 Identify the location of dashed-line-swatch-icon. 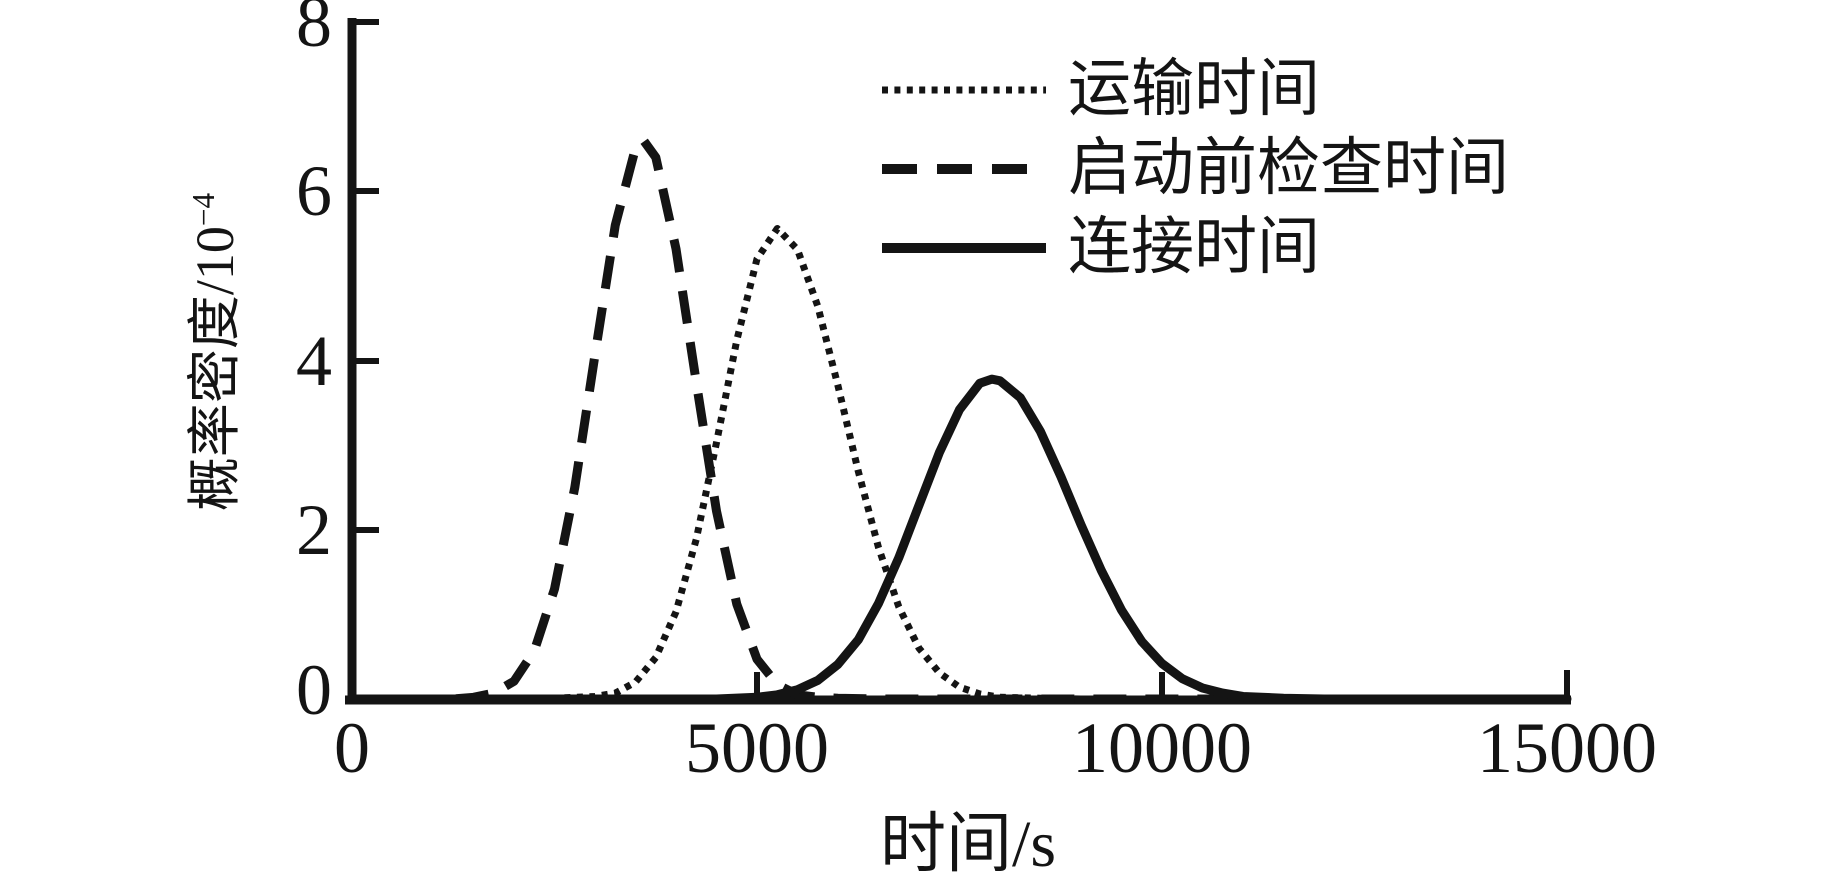
(964, 168).